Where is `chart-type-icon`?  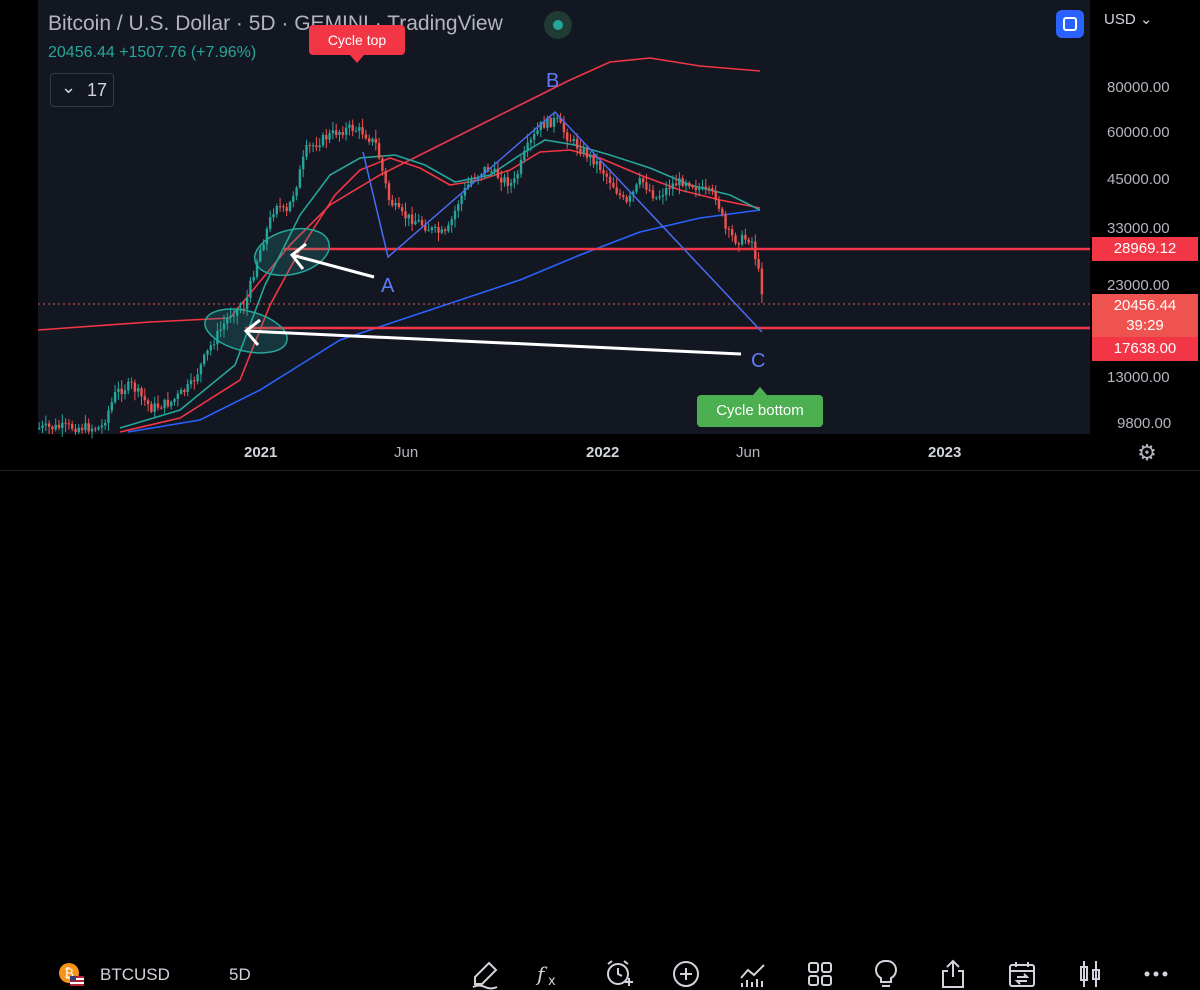 chart-type-icon is located at coordinates (753, 974).